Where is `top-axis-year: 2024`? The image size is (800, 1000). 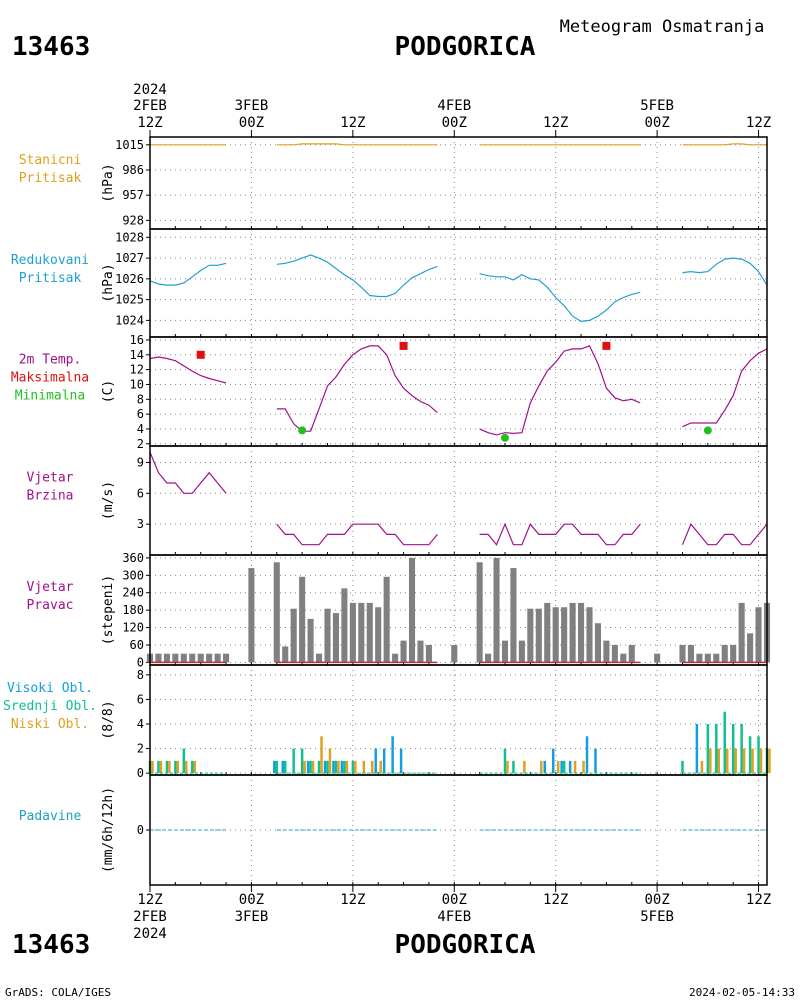
top-axis-year: 2024 is located at coordinates (150, 90).